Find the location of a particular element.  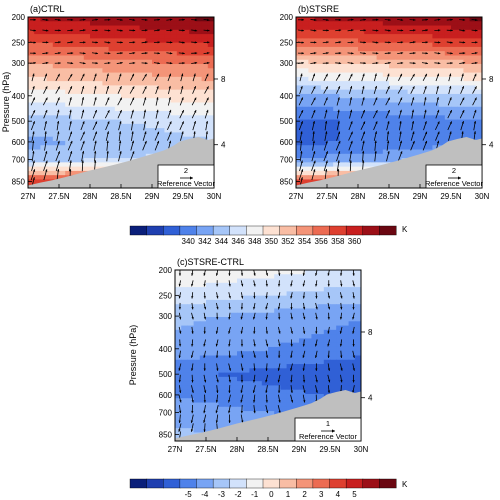

x-tick-label: 28N is located at coordinates (237, 449).